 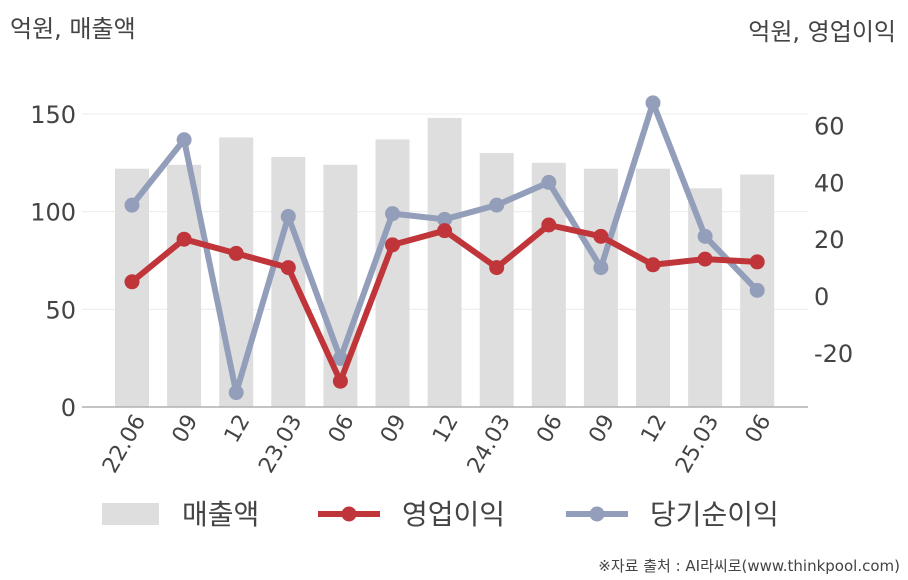 I want to click on source-note: ※자료 출처 : AI라씨로(www.thinkpool.com), so click(x=749, y=566).